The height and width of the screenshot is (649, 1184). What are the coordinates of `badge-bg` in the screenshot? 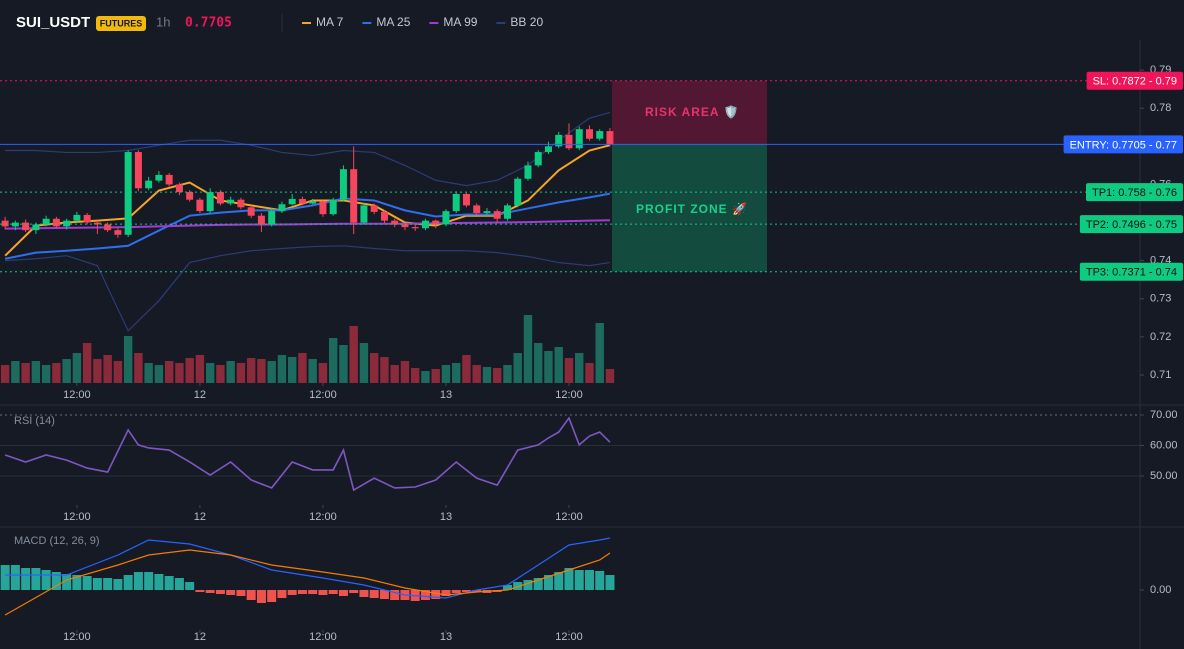 It's located at (121, 23).